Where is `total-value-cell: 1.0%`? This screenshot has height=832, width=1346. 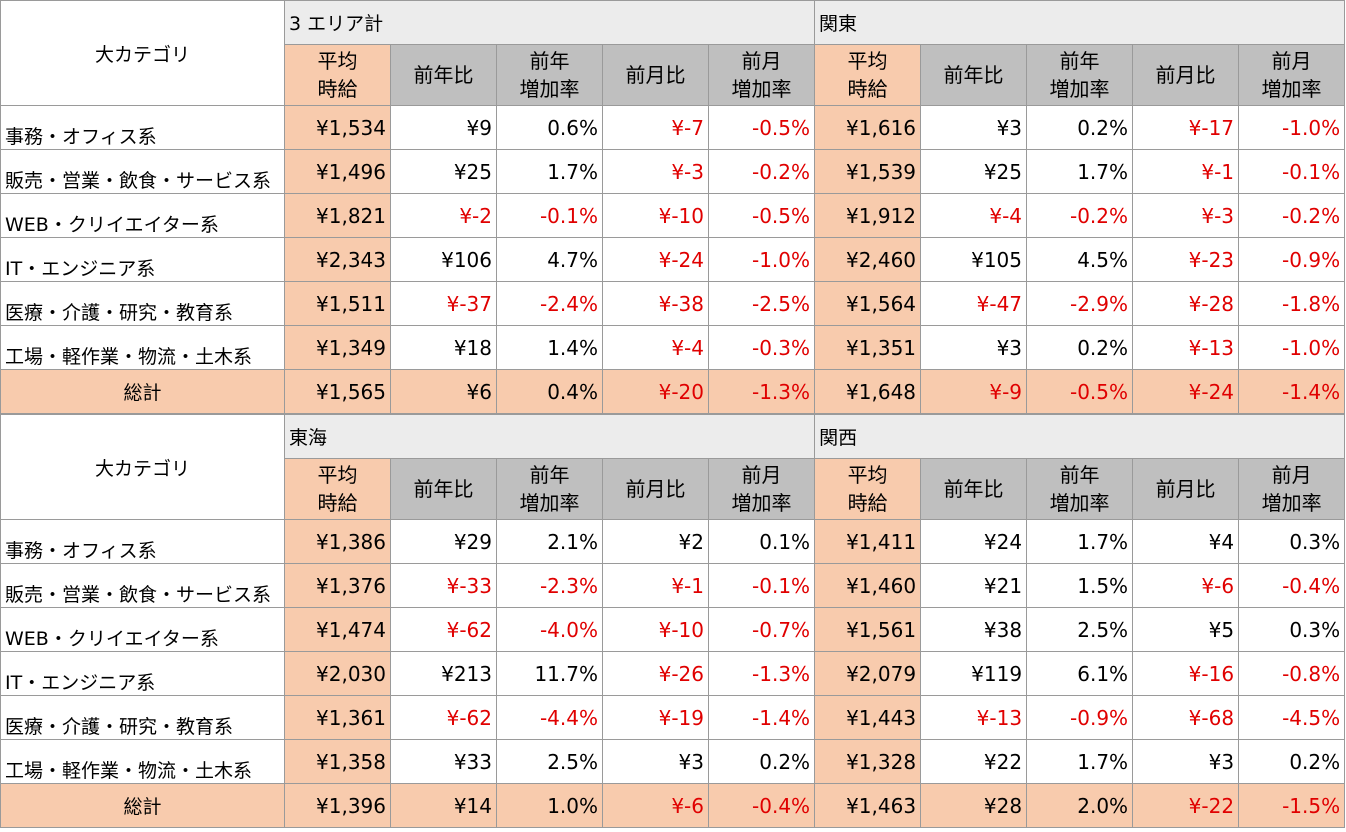 total-value-cell: 1.0% is located at coordinates (549, 805).